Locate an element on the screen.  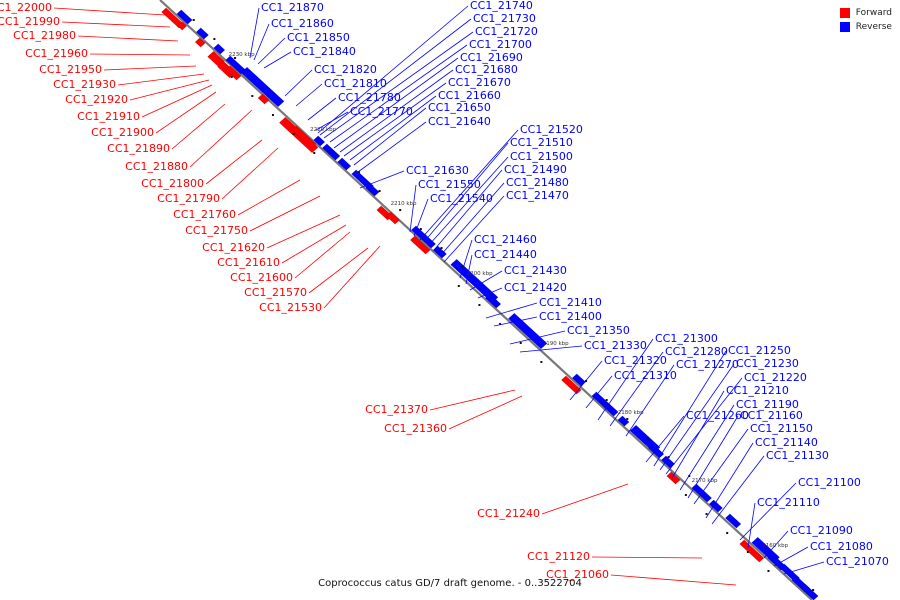
reverse-gene-label: CC1_21260 is located at coordinates (717, 415).